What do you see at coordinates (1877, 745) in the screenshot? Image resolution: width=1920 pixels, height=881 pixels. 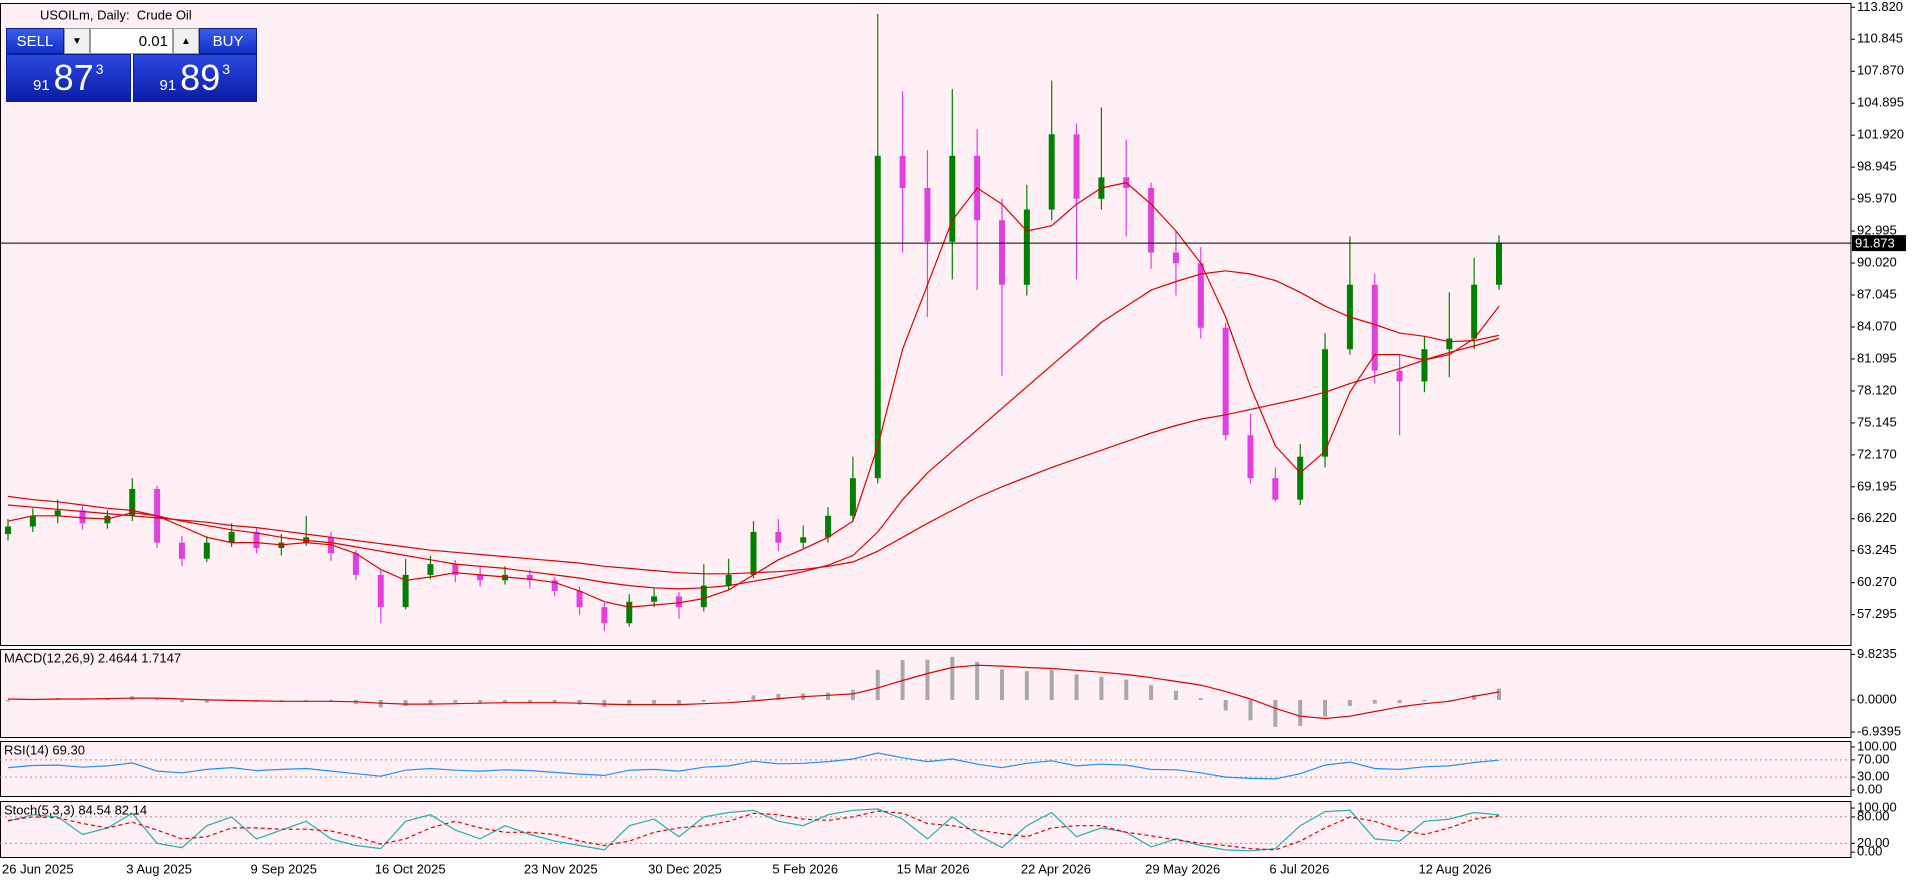 I see `y-tick-label: 100.00` at bounding box center [1877, 745].